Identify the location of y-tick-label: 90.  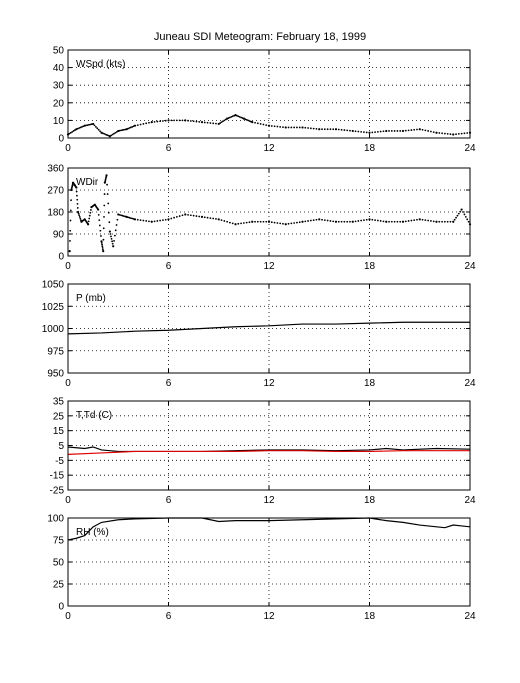
(59, 235).